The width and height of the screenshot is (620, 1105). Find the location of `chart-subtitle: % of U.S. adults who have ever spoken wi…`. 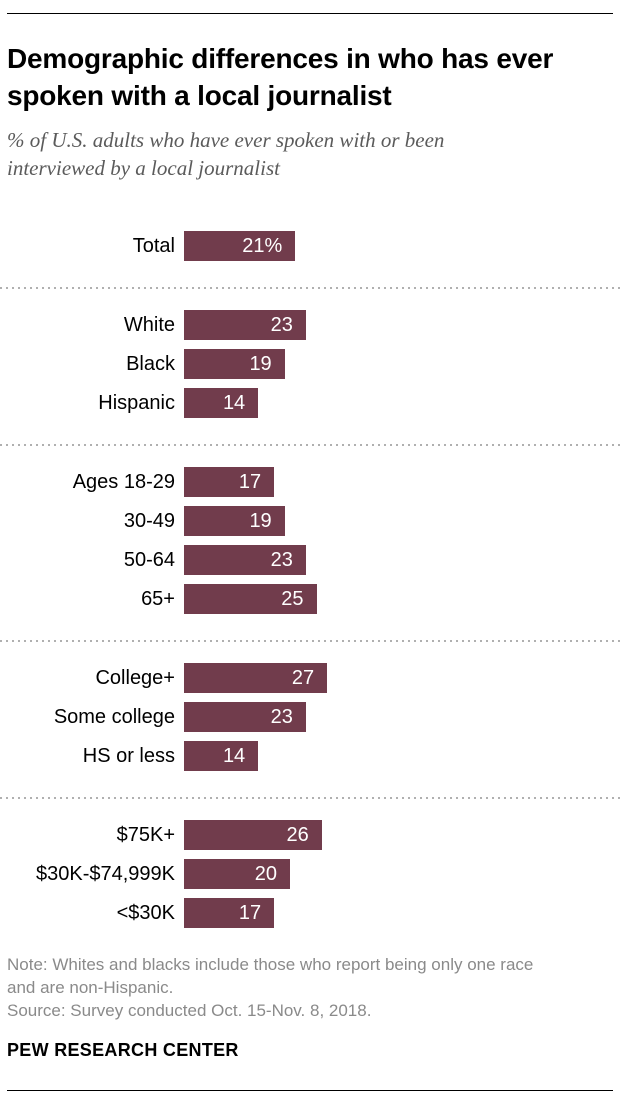

chart-subtitle: % of U.S. adults who have ever spoken wi… is located at coordinates (226, 154).